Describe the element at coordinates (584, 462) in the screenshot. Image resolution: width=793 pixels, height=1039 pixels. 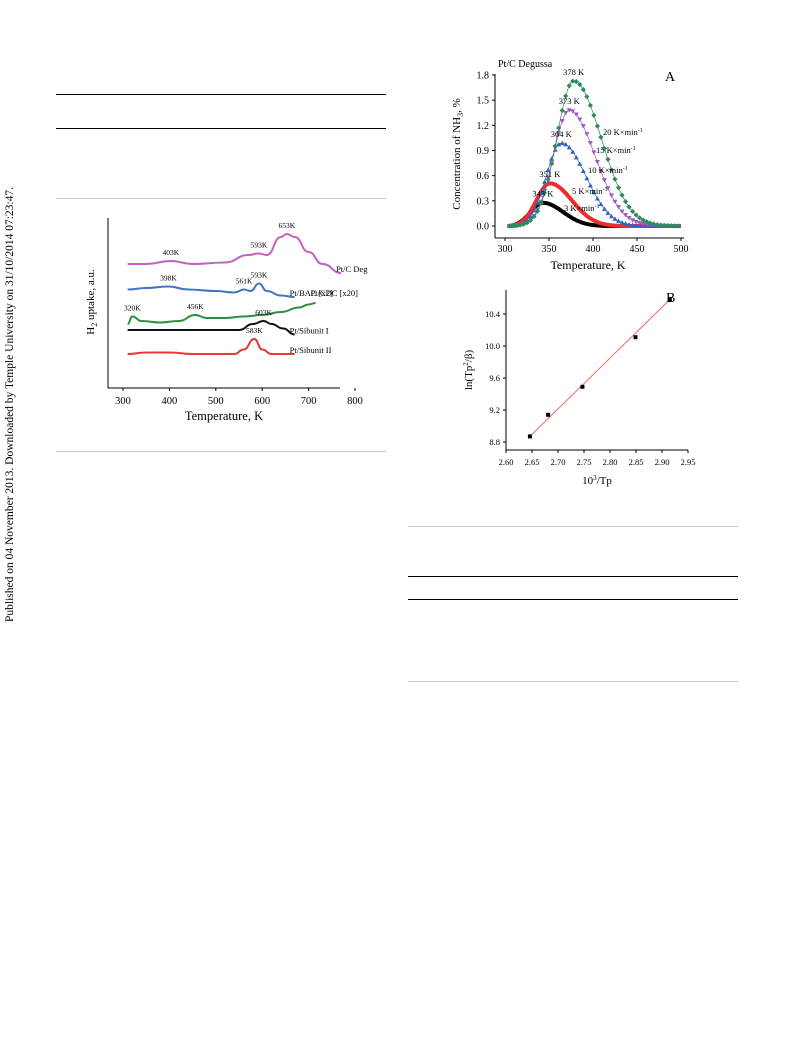
I see `x-tick-label: 2.75` at that location.